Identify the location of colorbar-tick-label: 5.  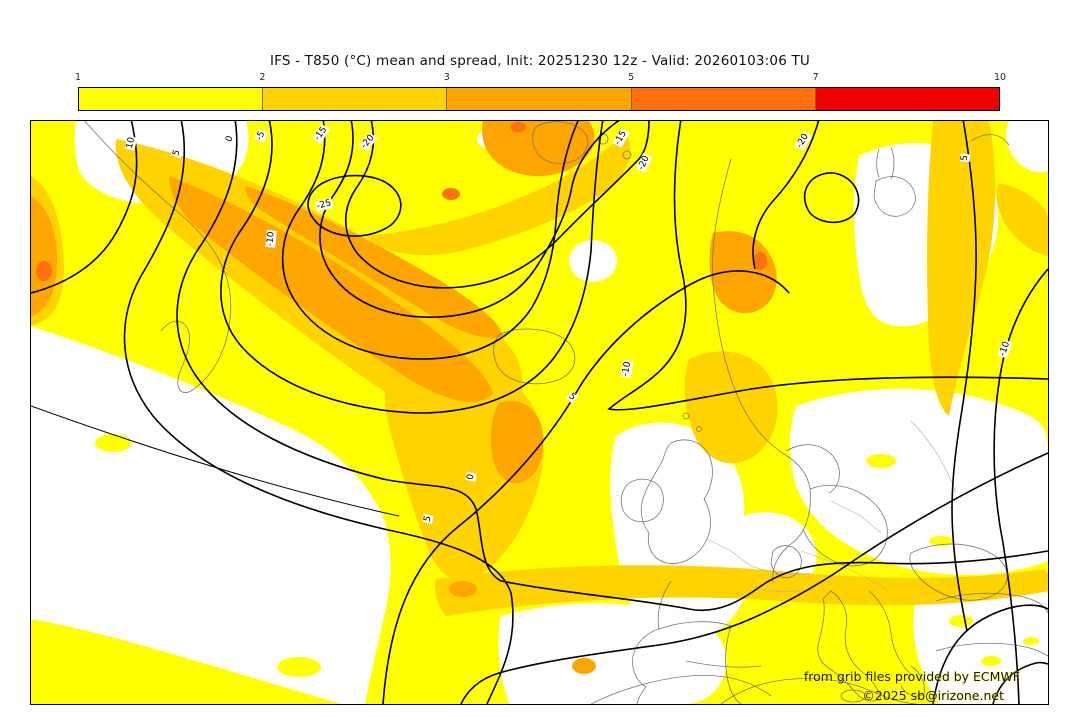
(631, 77).